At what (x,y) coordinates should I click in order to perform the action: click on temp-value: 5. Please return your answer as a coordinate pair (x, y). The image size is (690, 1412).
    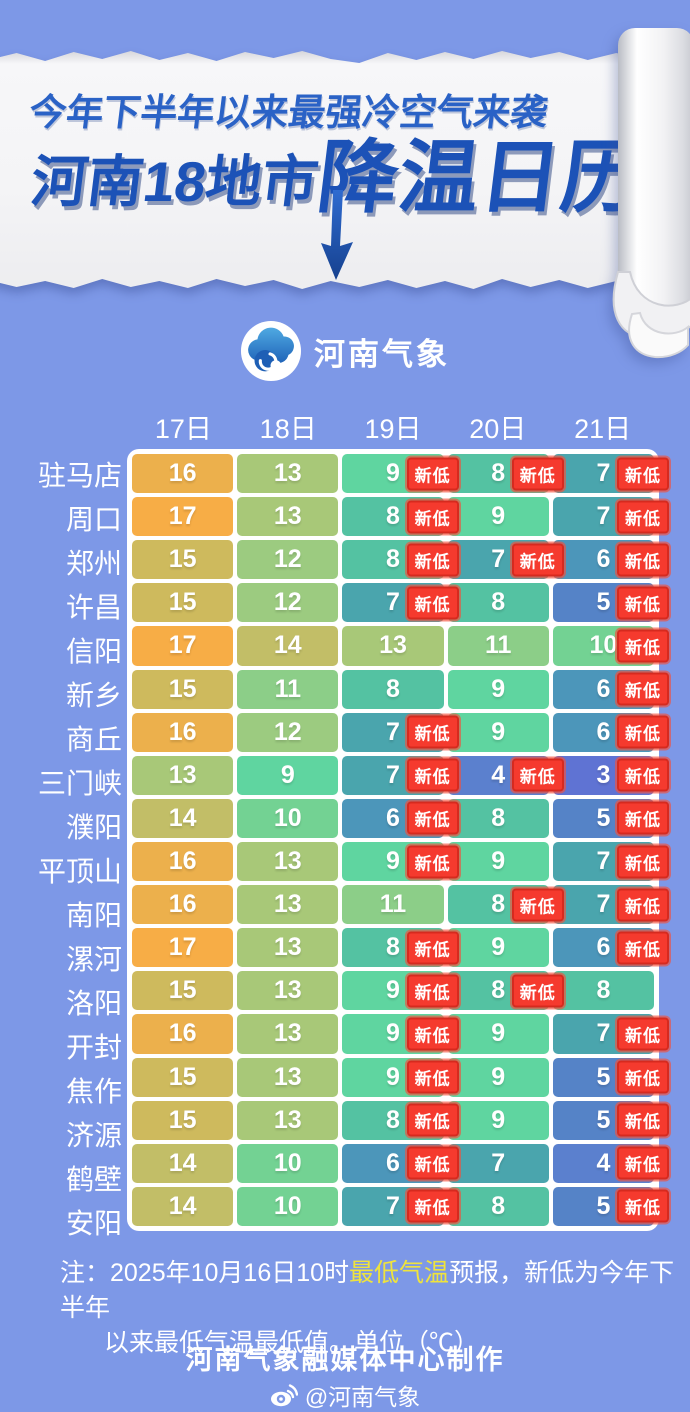
    Looking at the image, I should click on (603, 602).